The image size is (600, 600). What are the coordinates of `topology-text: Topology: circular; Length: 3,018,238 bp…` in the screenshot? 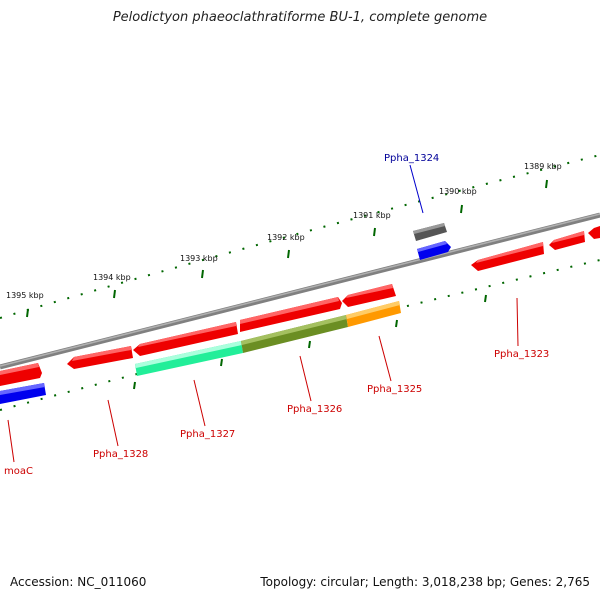 It's located at (425, 582).